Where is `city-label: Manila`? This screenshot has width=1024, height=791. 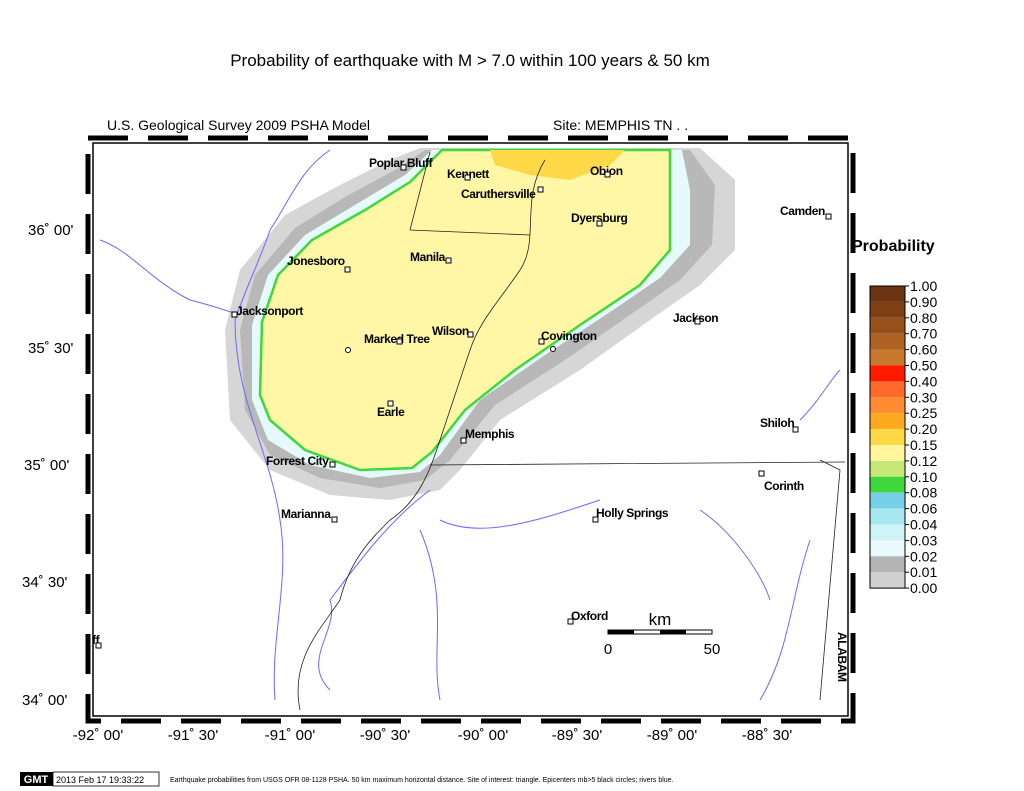 city-label: Manila is located at coordinates (428, 257).